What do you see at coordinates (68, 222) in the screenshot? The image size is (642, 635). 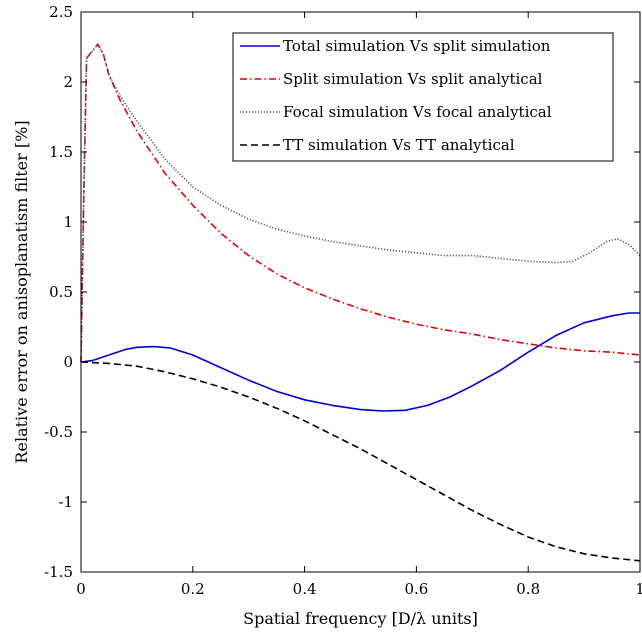 I see `y-tick-label: 1` at bounding box center [68, 222].